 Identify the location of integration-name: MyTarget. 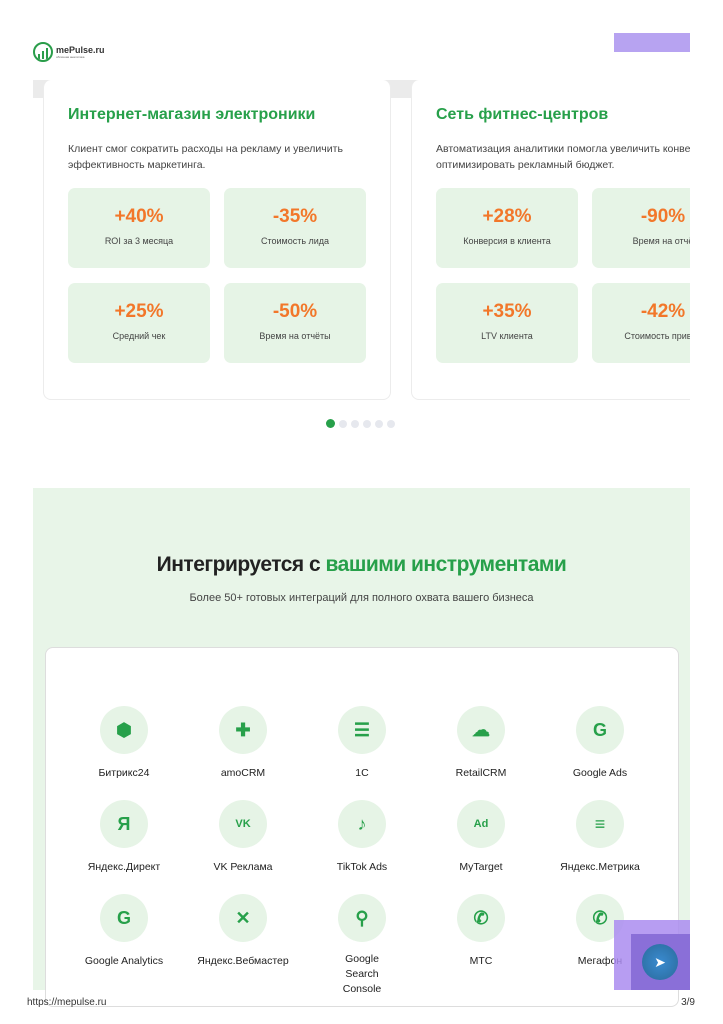
(481, 867).